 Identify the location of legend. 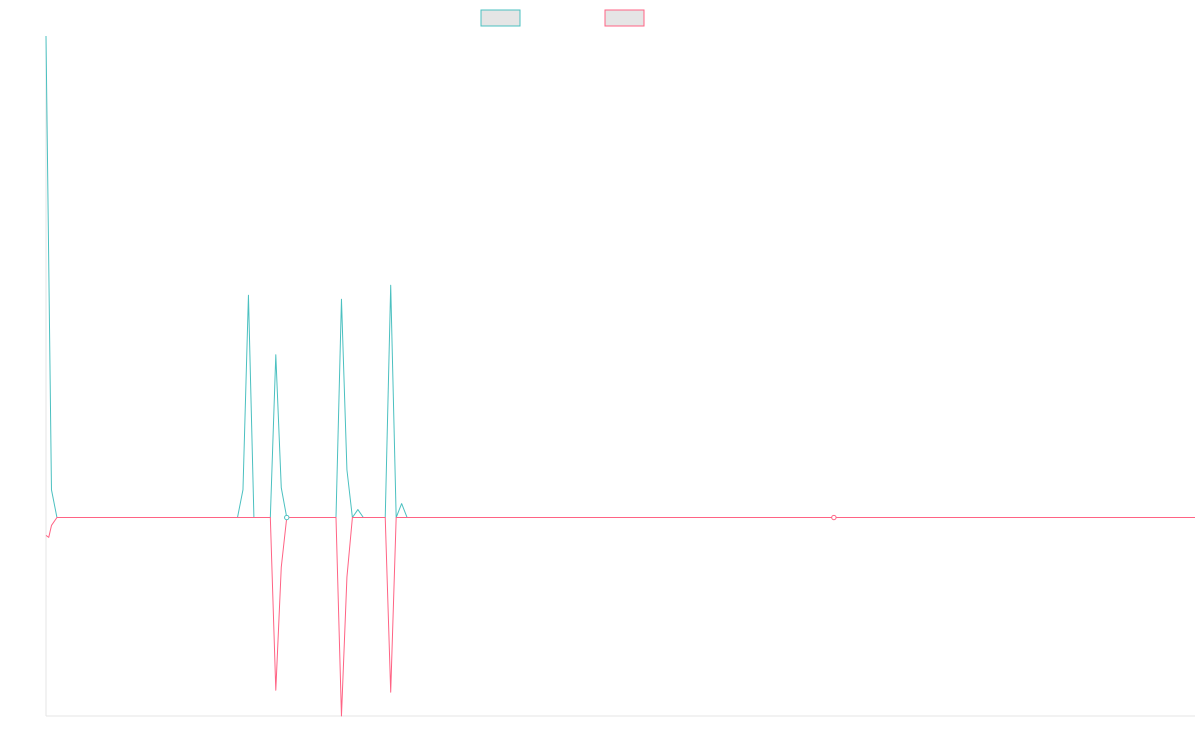
(562, 18).